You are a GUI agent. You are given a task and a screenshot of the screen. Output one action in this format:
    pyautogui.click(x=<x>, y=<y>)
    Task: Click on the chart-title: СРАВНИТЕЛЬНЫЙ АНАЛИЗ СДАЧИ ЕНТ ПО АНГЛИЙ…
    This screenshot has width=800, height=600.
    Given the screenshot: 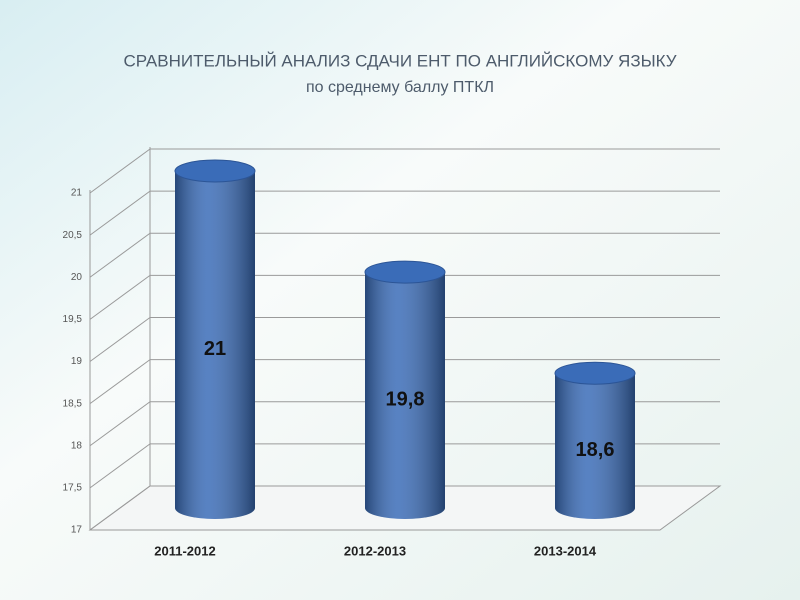 What is the action you would take?
    pyautogui.click(x=399, y=60)
    